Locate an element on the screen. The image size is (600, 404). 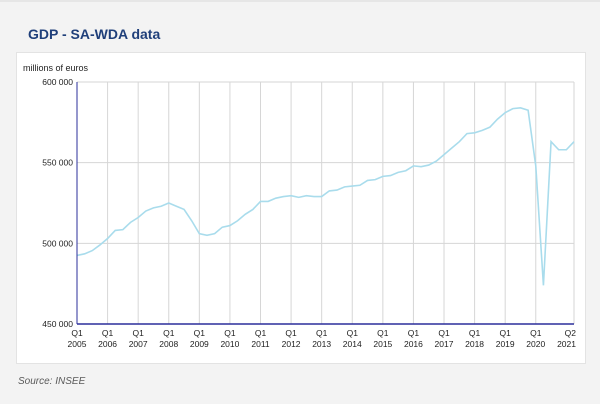
x-tick-label-year: 2008 is located at coordinates (168, 344).